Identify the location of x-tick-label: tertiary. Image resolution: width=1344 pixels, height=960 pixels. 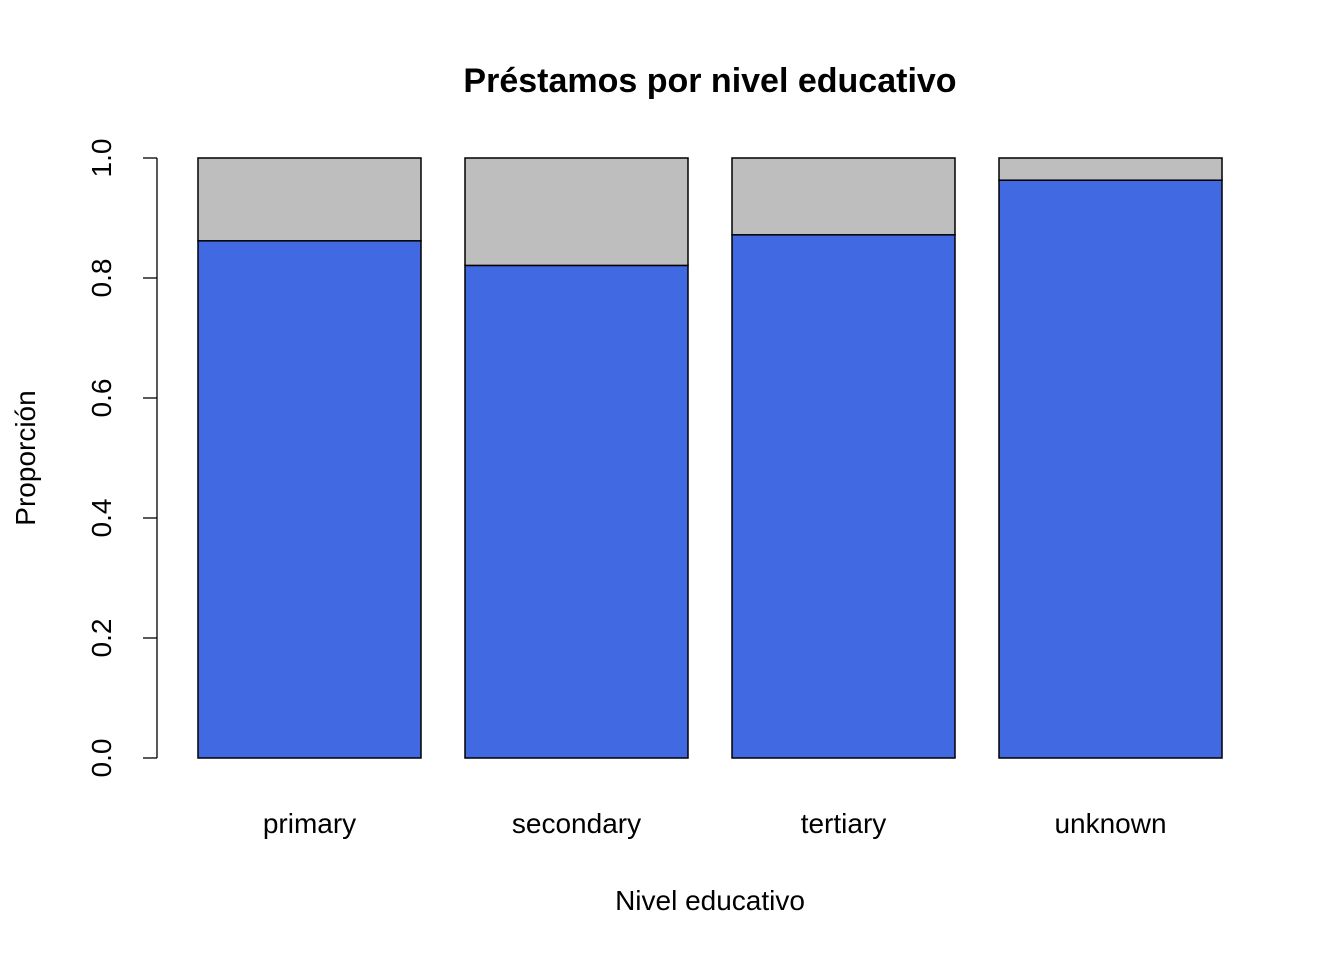
(844, 823).